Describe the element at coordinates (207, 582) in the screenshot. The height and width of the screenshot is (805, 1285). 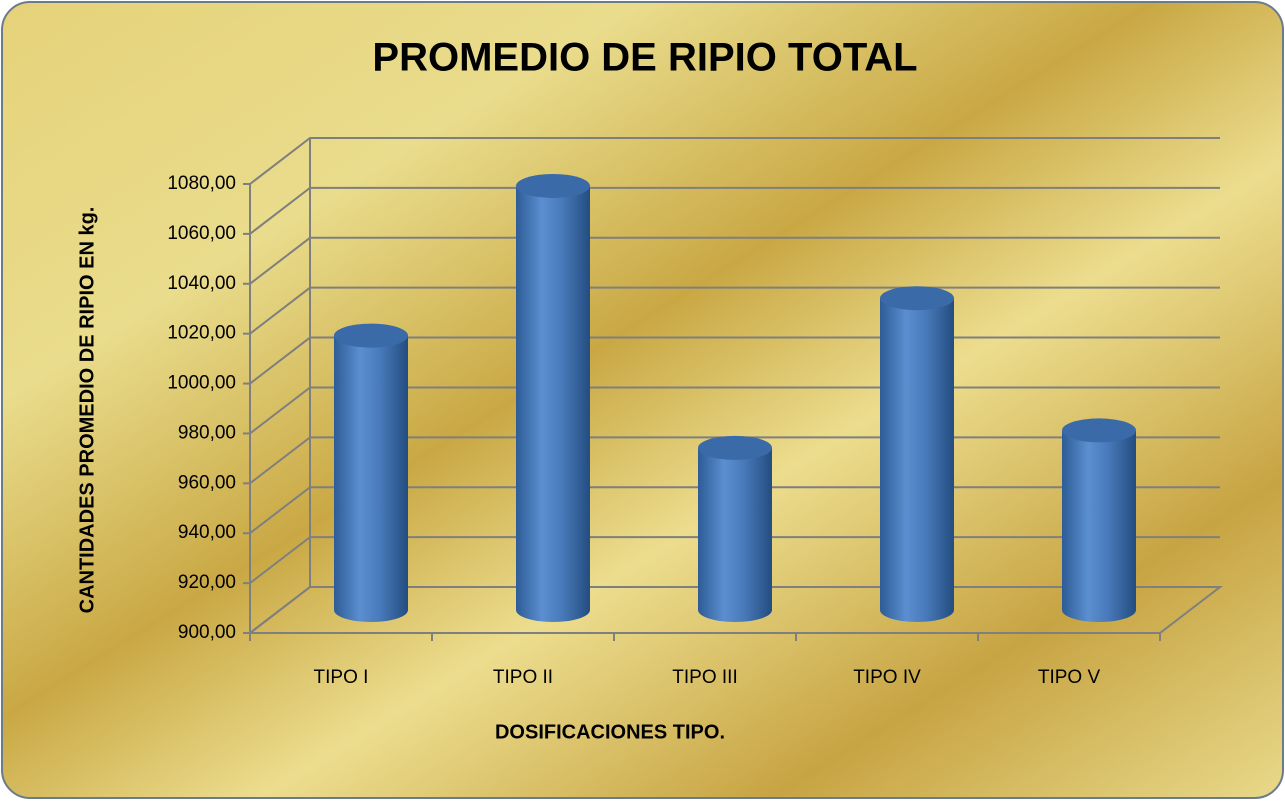
I see `y-tick-label: 920,00` at that location.